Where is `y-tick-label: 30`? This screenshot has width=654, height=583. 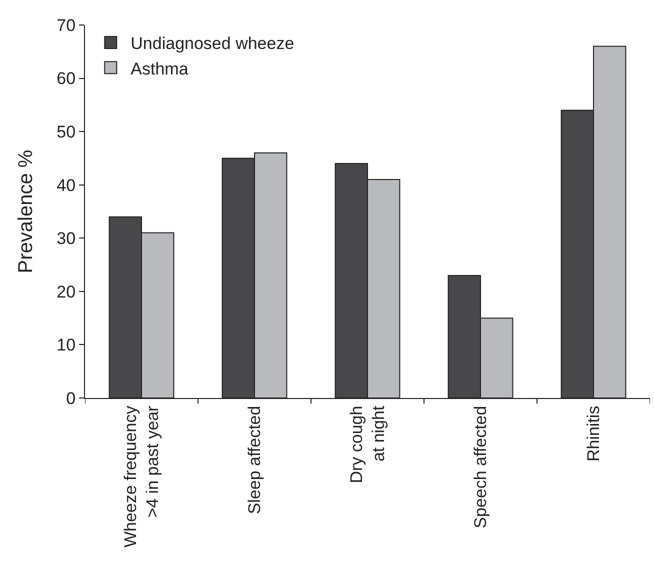
y-tick-label: 30 is located at coordinates (66, 238).